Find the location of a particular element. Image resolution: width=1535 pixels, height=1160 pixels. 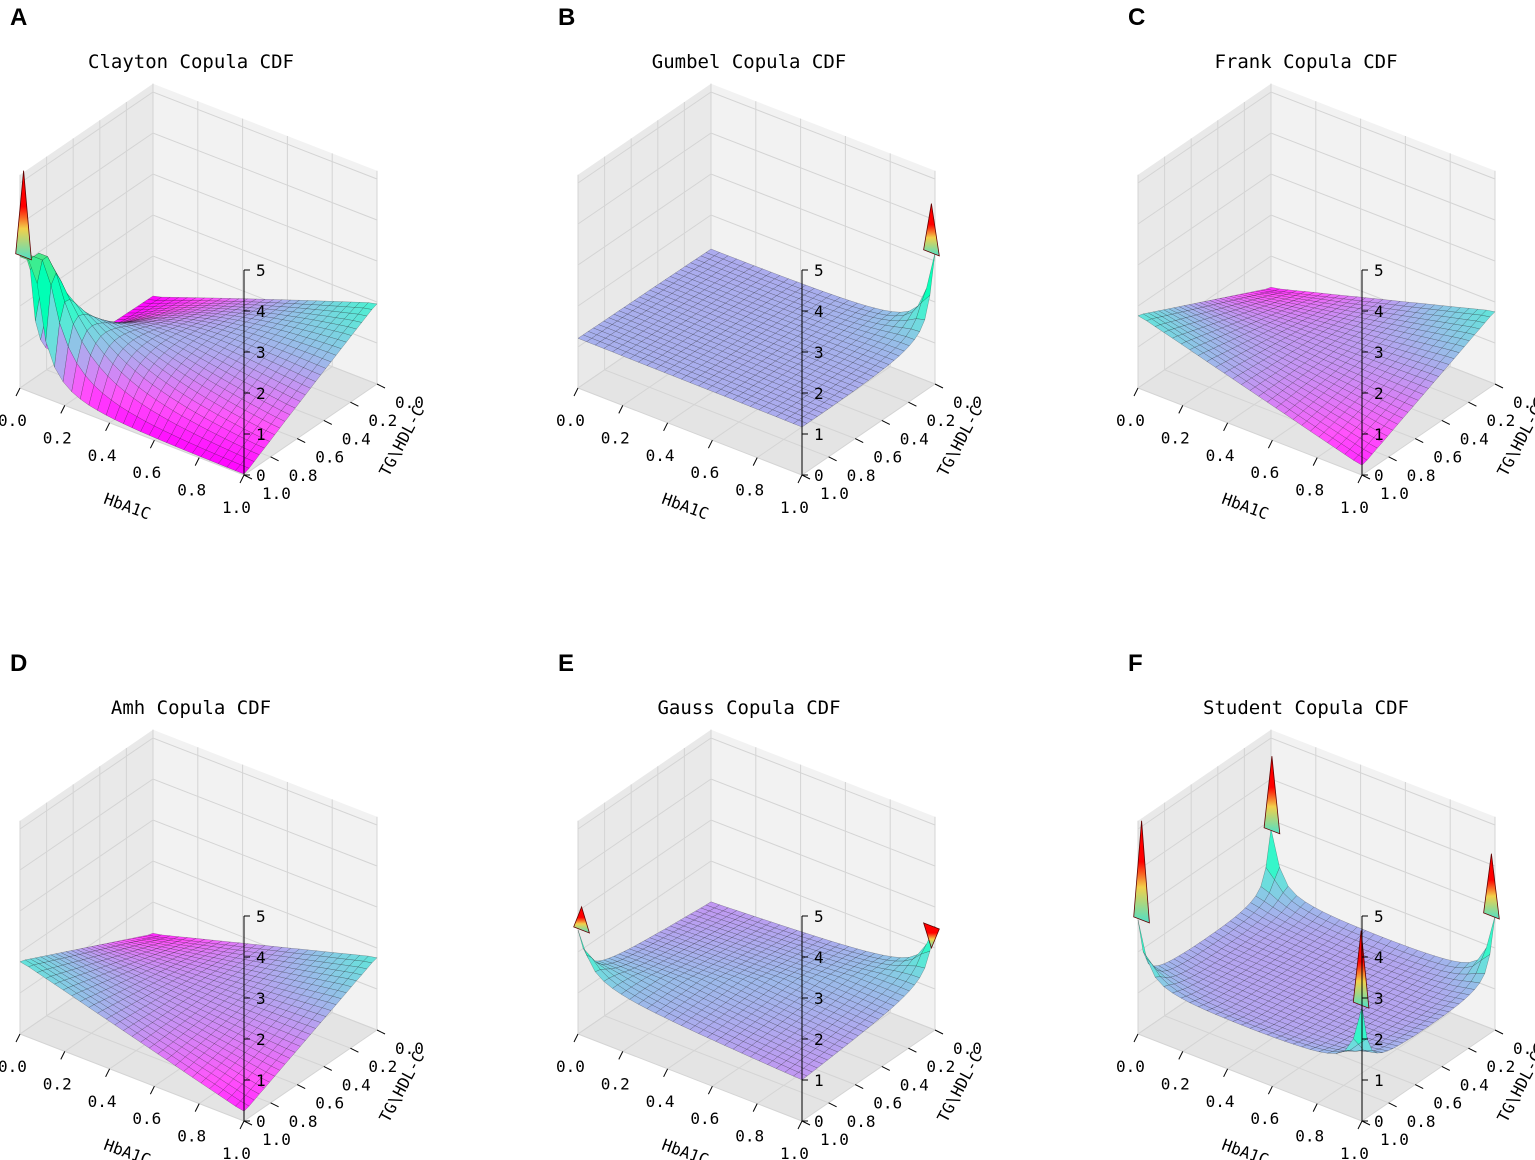

chart-title: Student Copula CDF is located at coordinates (1306, 708).